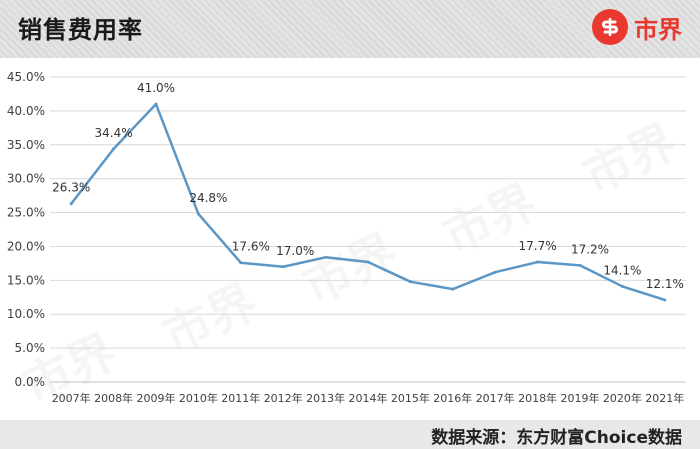  Describe the element at coordinates (114, 133) in the screenshot. I see `data-label: 34.4%` at that location.